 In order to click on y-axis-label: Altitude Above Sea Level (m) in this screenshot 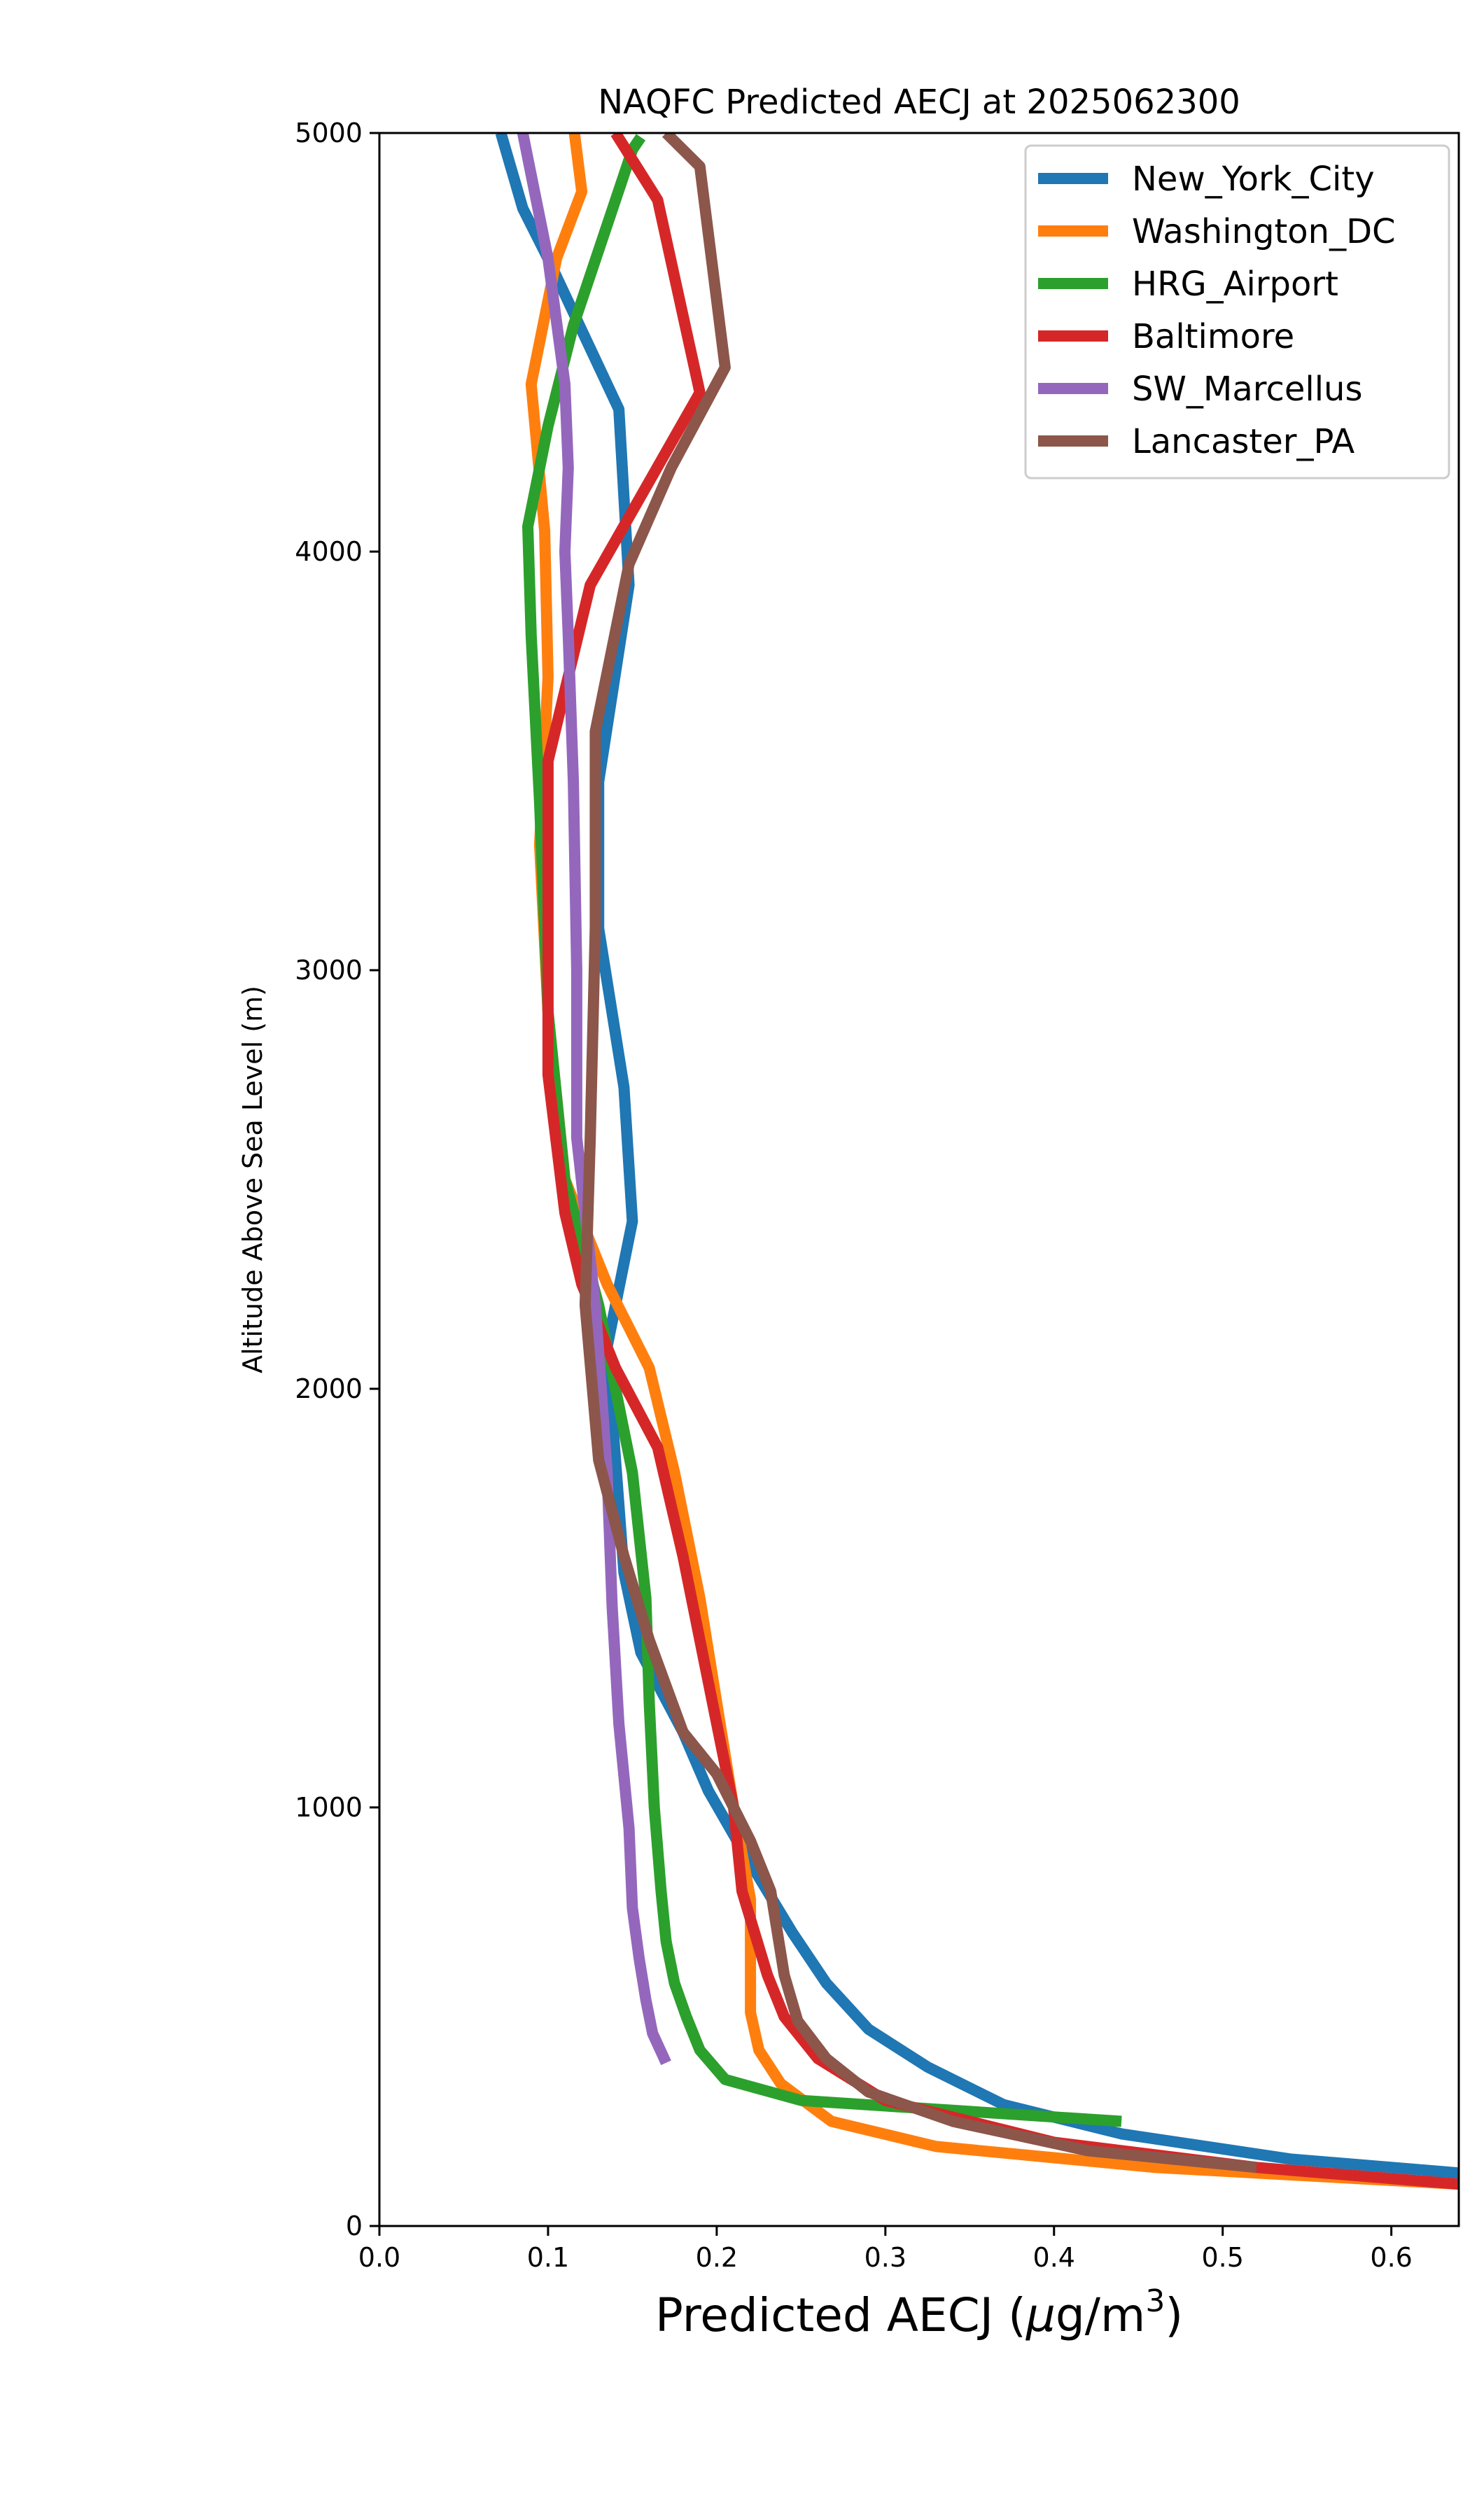, I will do `click(252, 1179)`.